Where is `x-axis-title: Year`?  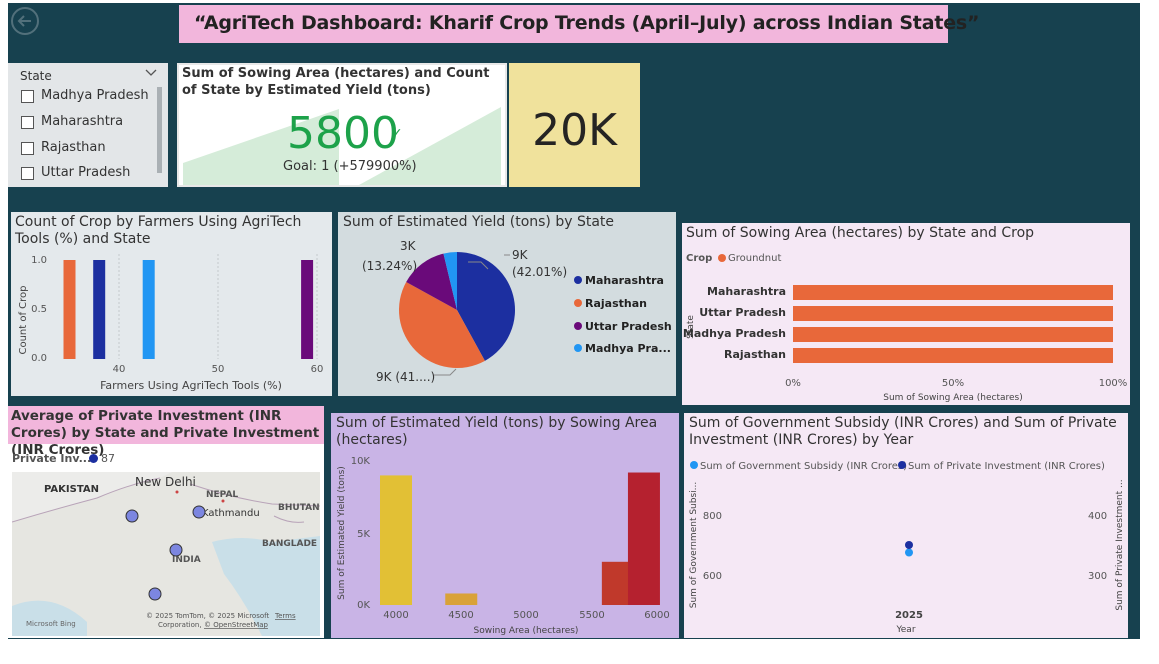 x-axis-title: Year is located at coordinates (905, 630).